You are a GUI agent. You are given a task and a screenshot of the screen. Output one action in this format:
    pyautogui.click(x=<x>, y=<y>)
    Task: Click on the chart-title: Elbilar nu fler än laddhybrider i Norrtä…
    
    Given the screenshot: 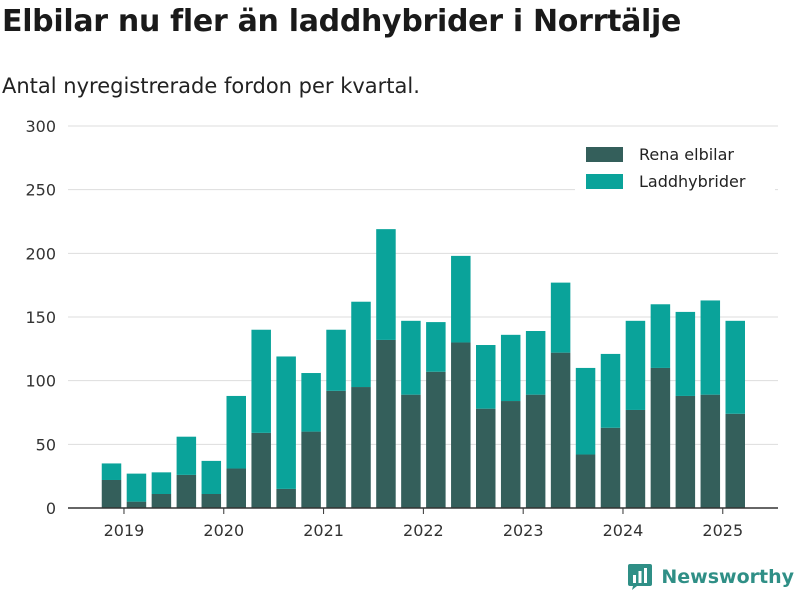 What is the action you would take?
    pyautogui.click(x=342, y=21)
    